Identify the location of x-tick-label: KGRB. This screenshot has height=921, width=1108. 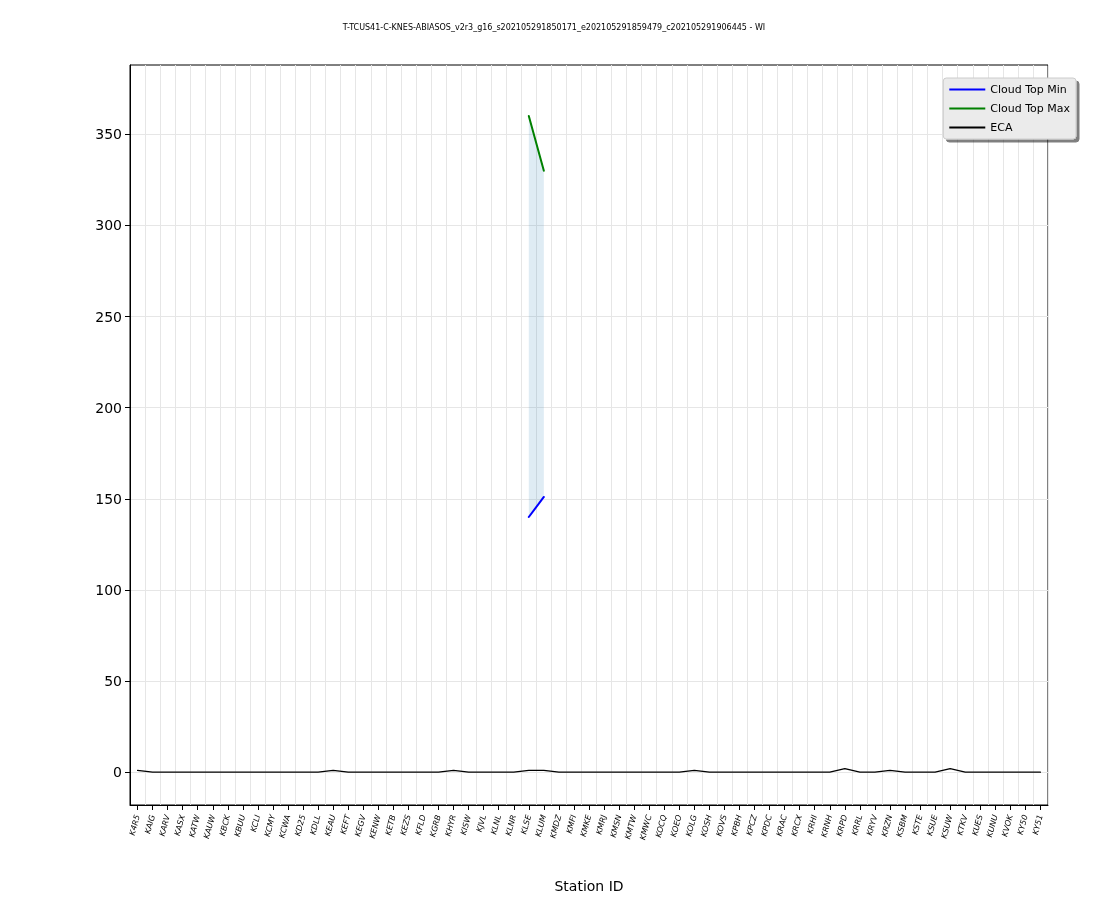
(435, 825).